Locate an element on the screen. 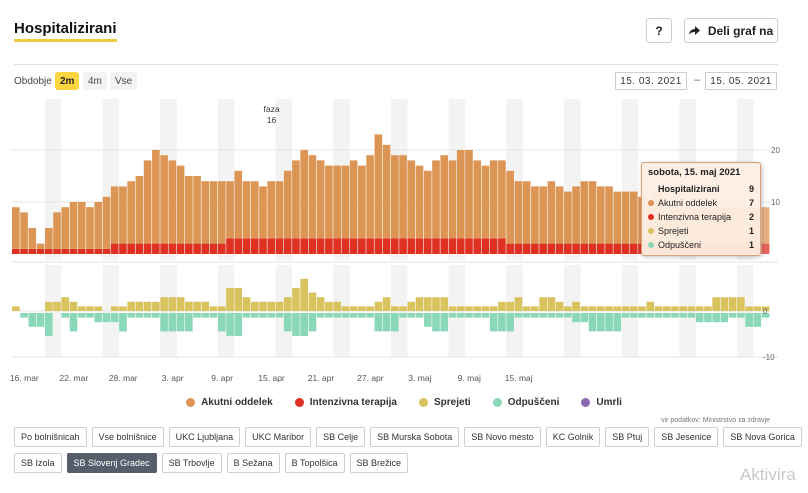 This screenshot has height=493, width=808. hospital-filter-button: SB Nova Gorica is located at coordinates (762, 437).